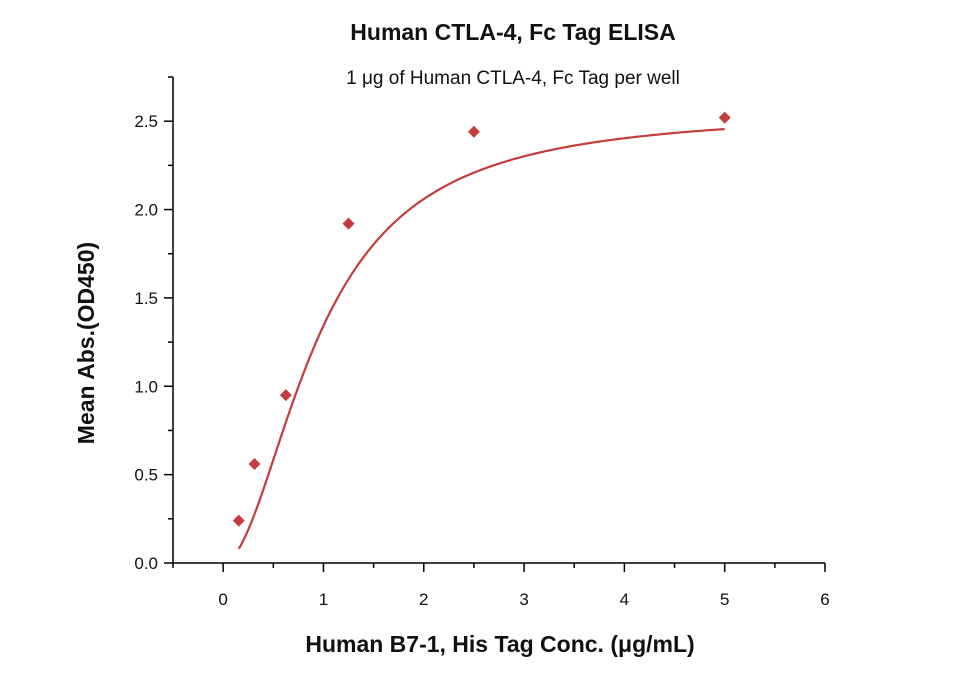 This screenshot has height=674, width=960. Describe the element at coordinates (724, 599) in the screenshot. I see `x-tick-label: 5` at that location.